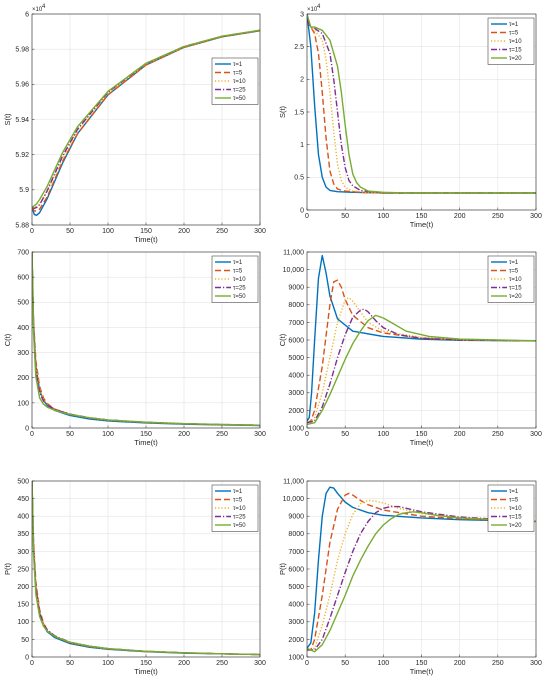 Image resolution: width=550 pixels, height=687 pixels. What do you see at coordinates (282, 568) in the screenshot?
I see `y-axis-label: P(t)` at bounding box center [282, 568].